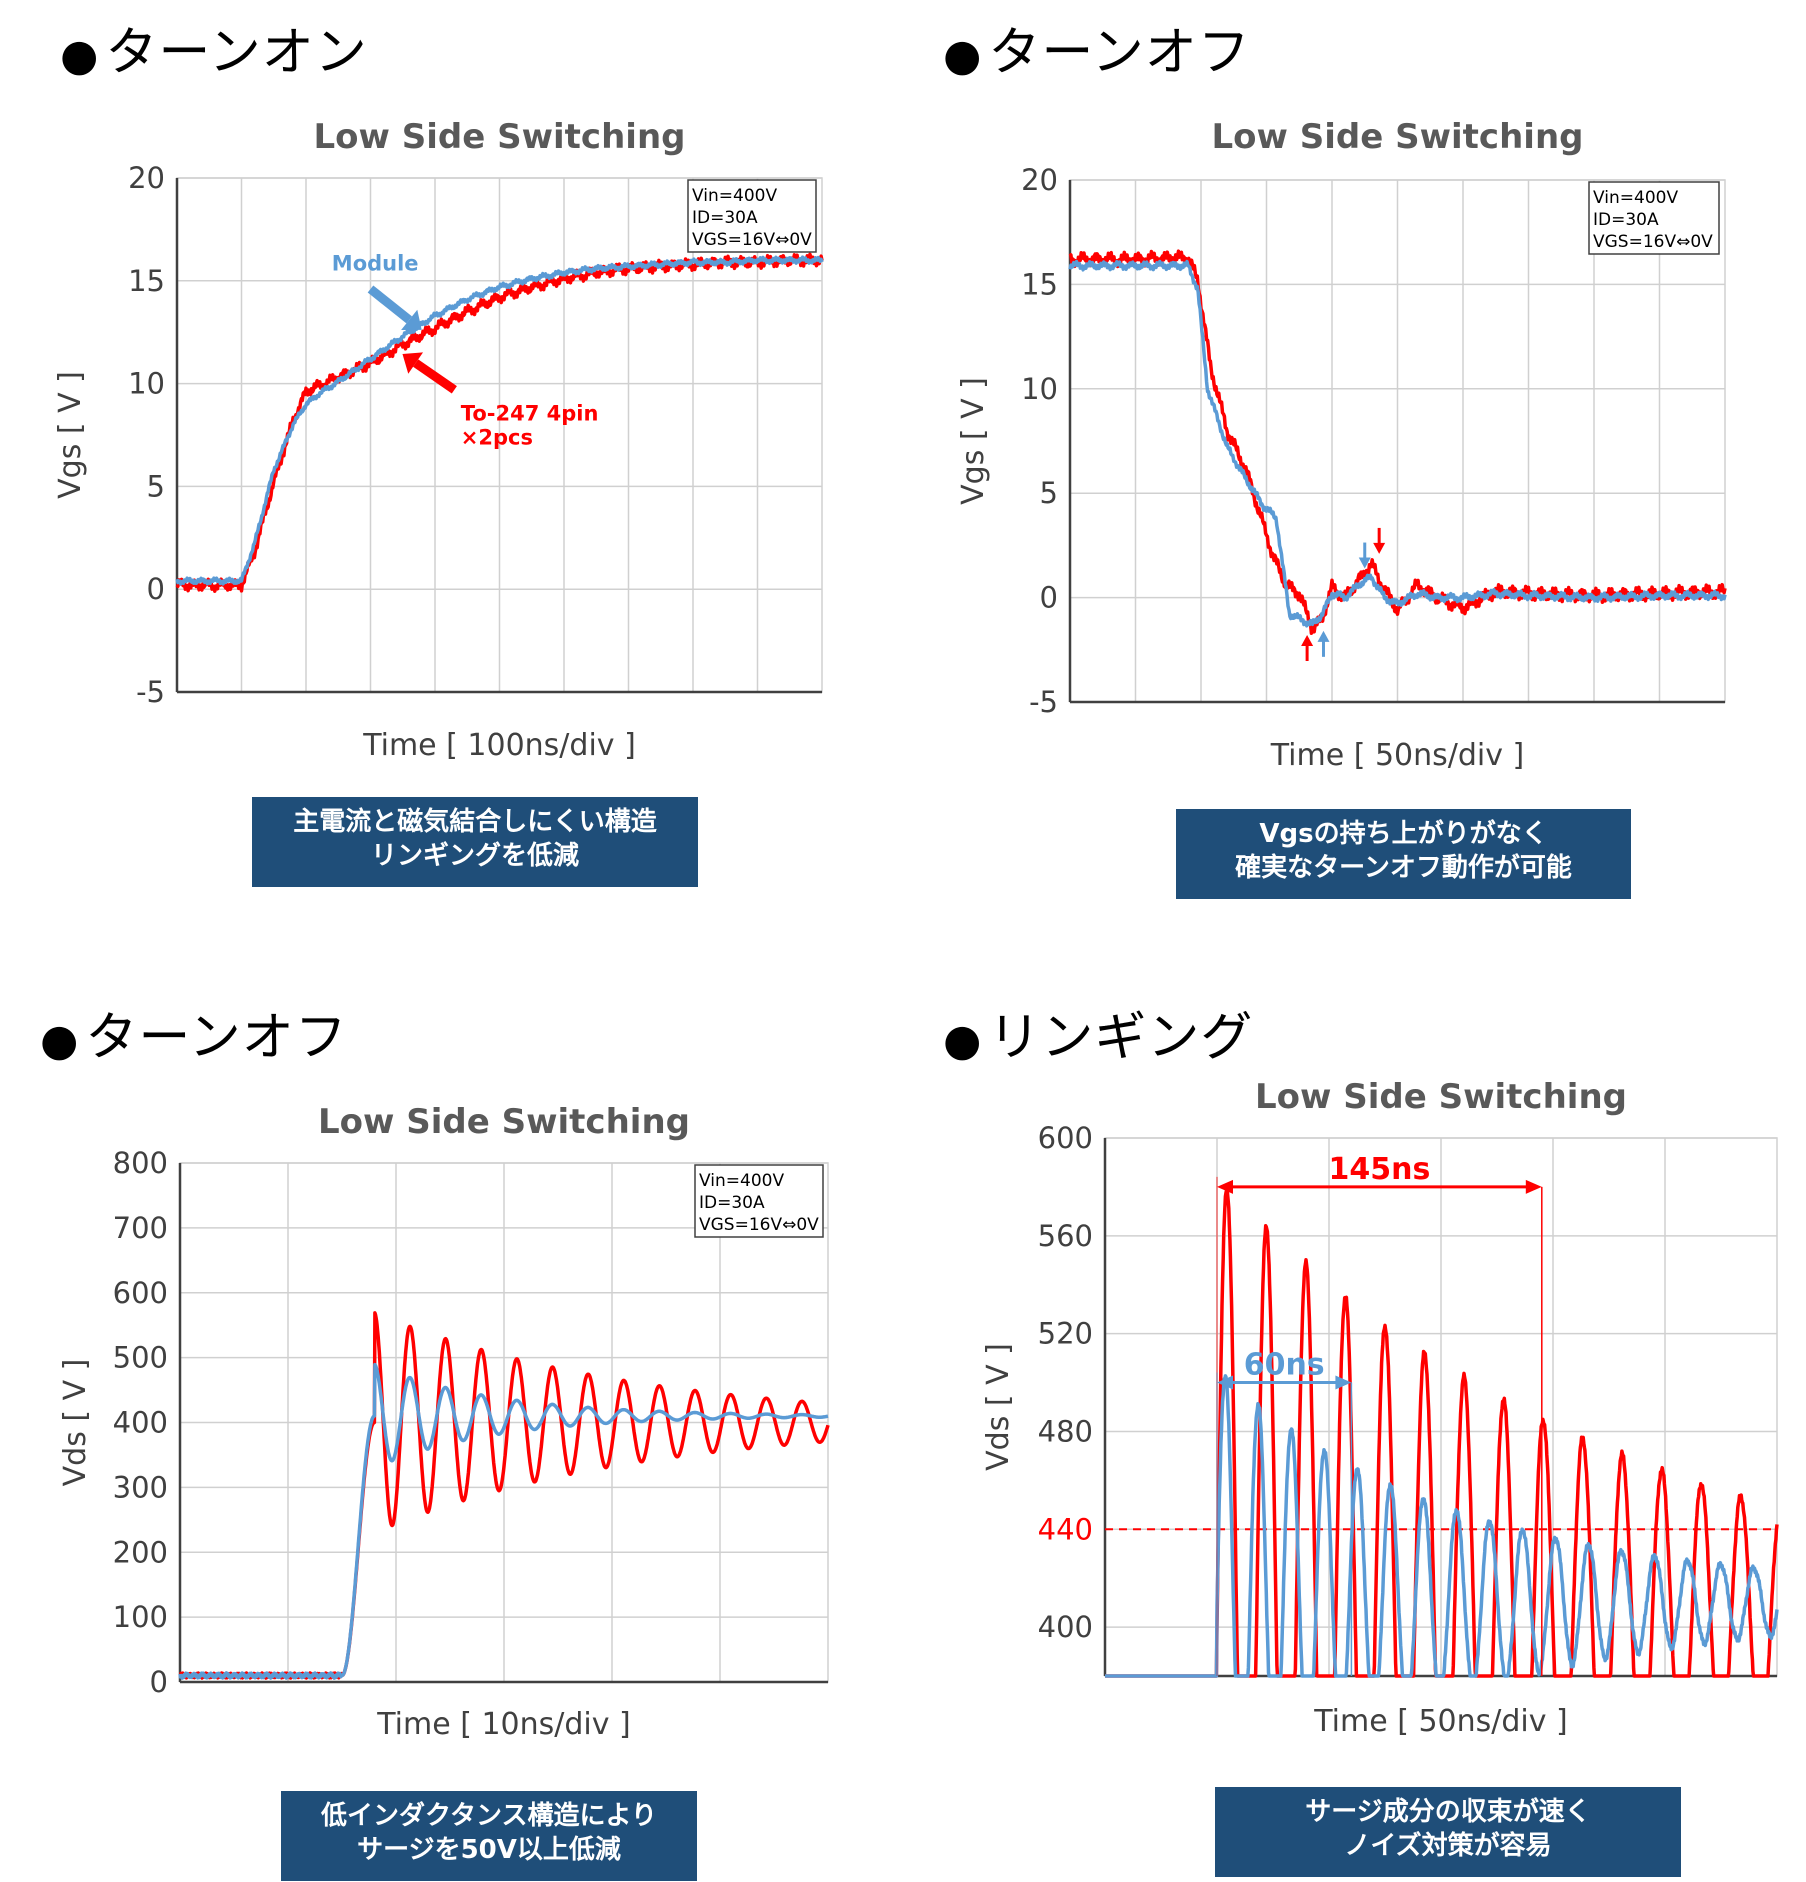 The height and width of the screenshot is (1882, 1806). Describe the element at coordinates (140, 1617) in the screenshot. I see `y-tick-label: 100` at that location.